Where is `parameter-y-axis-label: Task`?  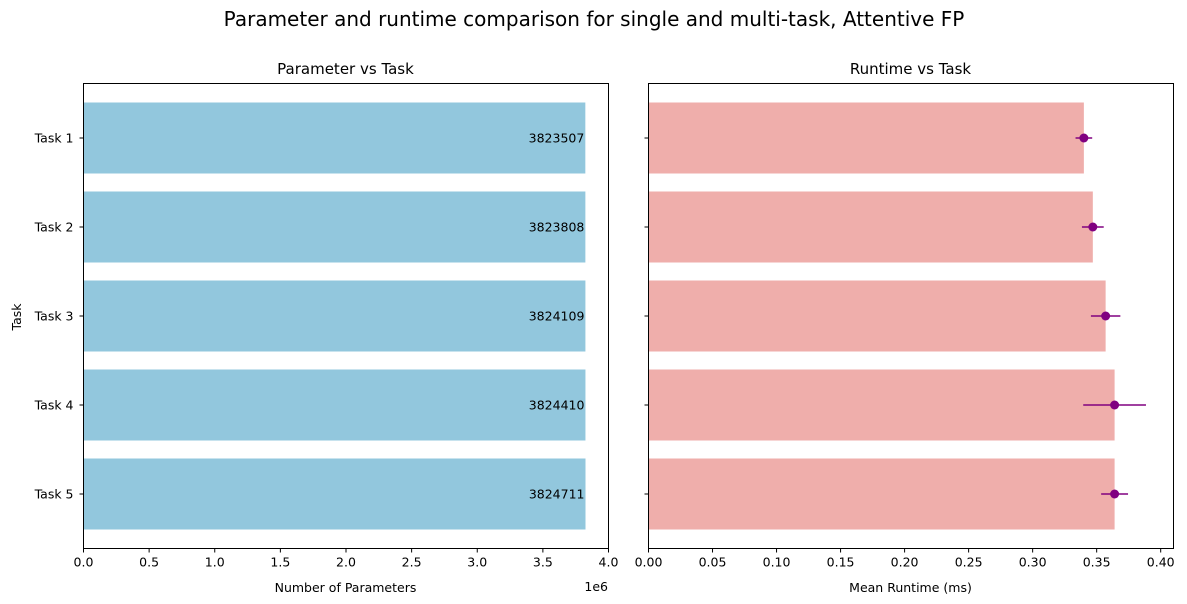 parameter-y-axis-label: Task is located at coordinates (16, 317).